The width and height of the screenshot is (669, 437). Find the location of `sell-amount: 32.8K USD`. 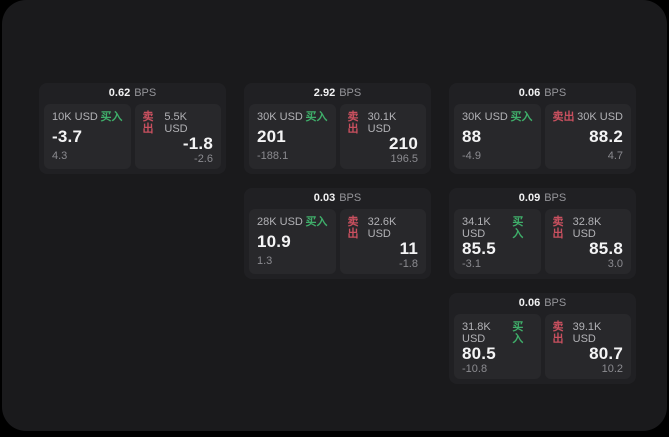

sell-amount: 32.8K USD is located at coordinates (587, 228).